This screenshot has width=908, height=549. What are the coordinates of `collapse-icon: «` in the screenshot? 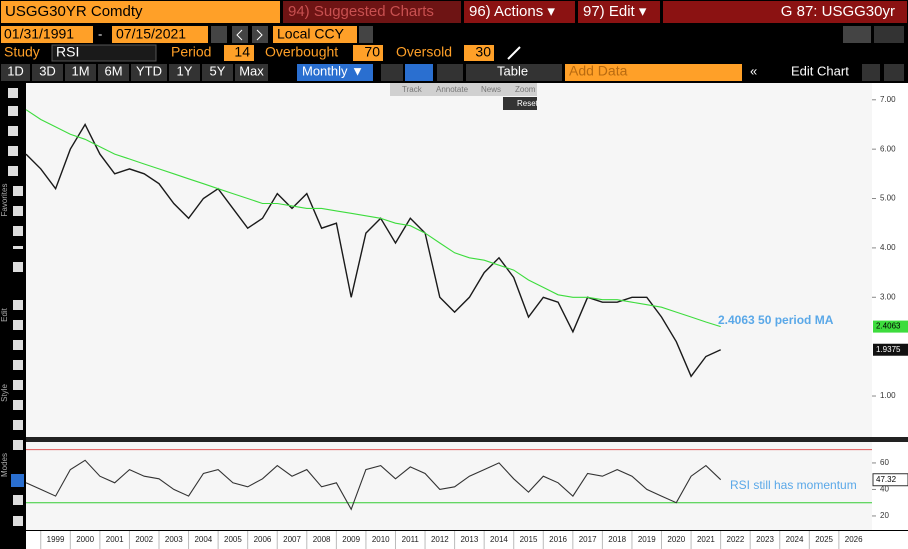 It's located at (753, 70).